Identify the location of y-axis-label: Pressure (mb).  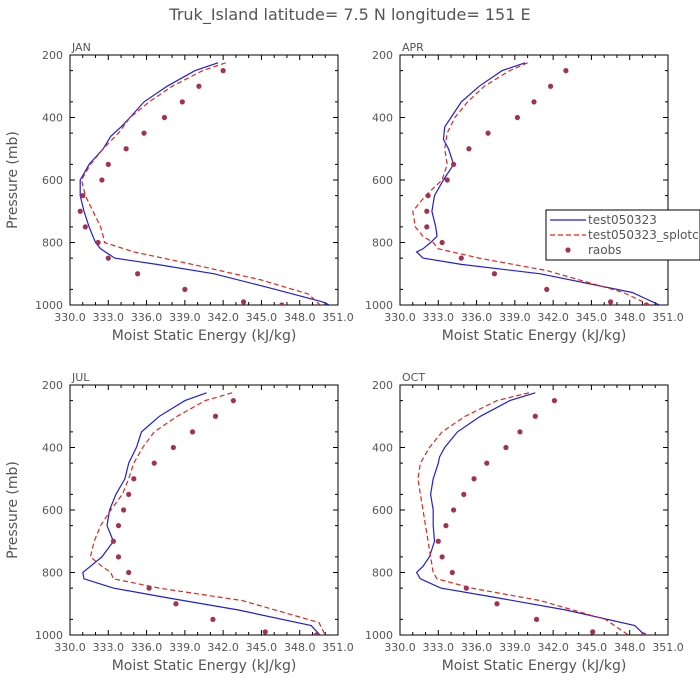
(13, 180).